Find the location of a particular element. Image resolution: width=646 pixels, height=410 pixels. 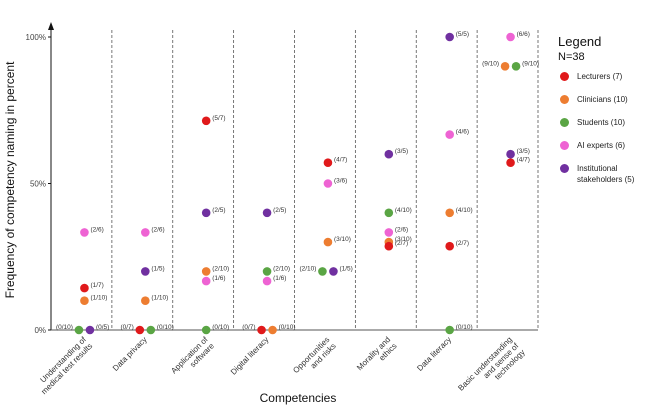

x-category-label: Digital literacy is located at coordinates (250, 356).